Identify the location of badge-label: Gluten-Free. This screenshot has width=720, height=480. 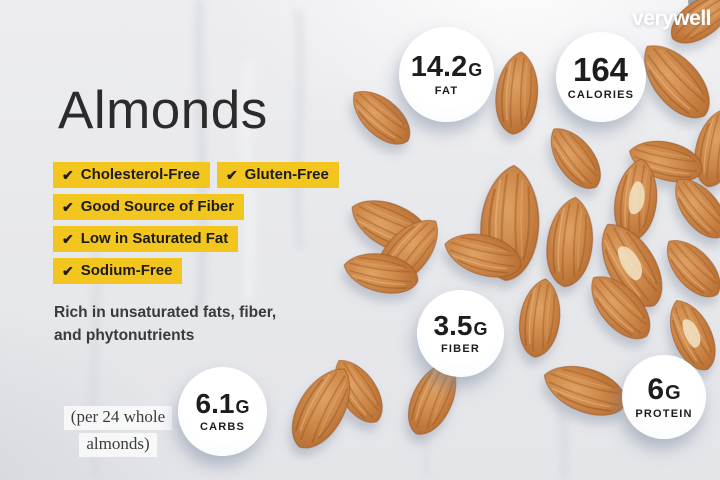
(286, 174).